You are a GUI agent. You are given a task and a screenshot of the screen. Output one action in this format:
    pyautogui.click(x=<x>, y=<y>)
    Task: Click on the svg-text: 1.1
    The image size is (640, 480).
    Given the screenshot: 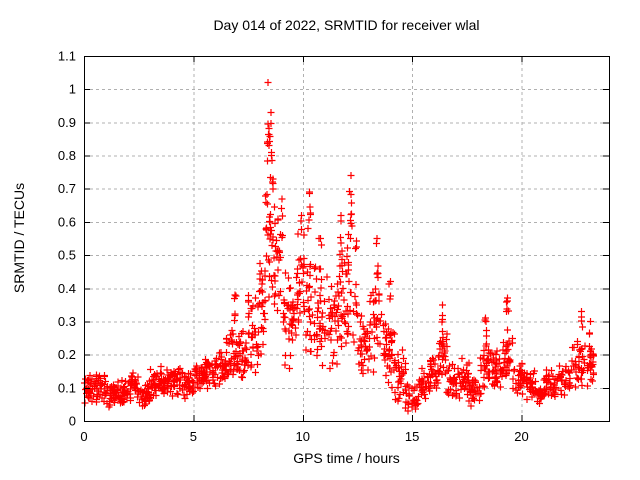 What is the action you would take?
    pyautogui.click(x=67, y=56)
    